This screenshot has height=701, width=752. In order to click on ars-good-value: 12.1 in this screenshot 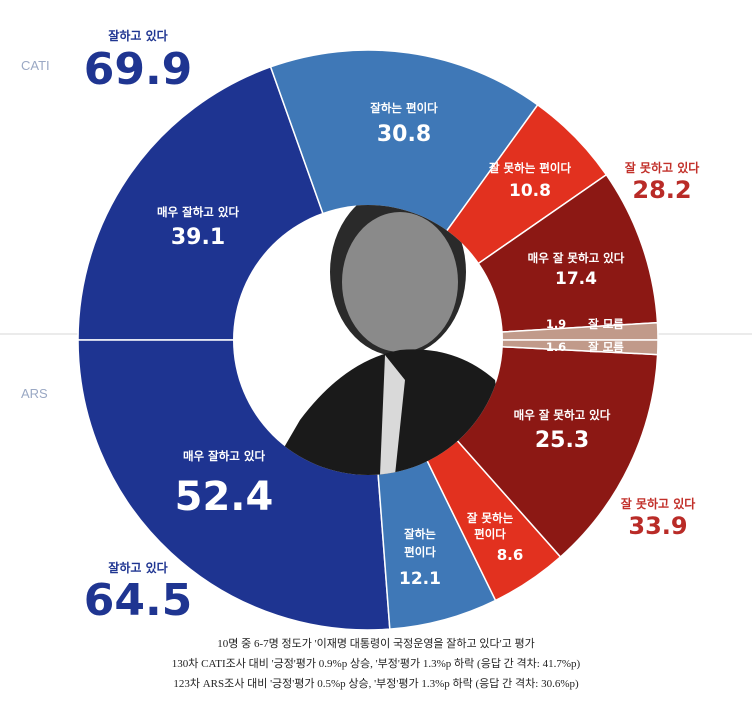, I will do `click(420, 579)`.